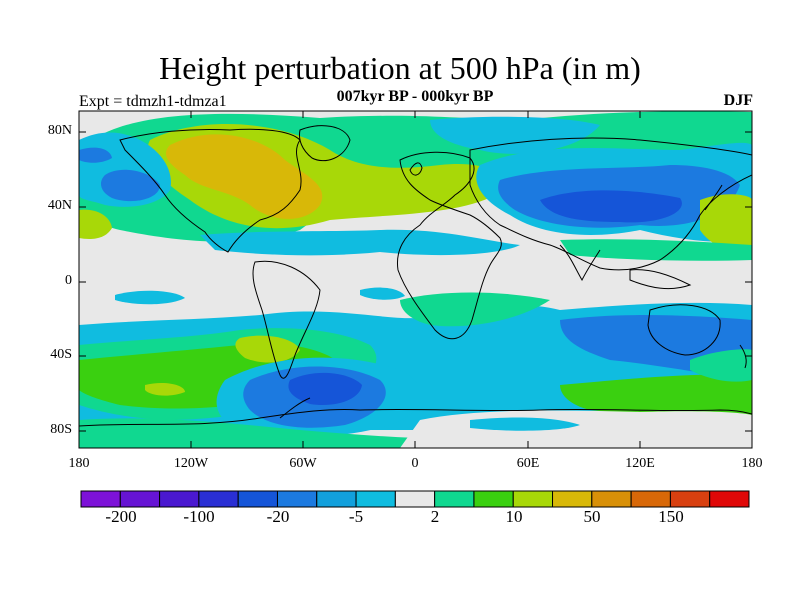 This screenshot has height=600, width=800. Describe the element at coordinates (244, 176) in the screenshot. I see `contour-n-gold` at that location.